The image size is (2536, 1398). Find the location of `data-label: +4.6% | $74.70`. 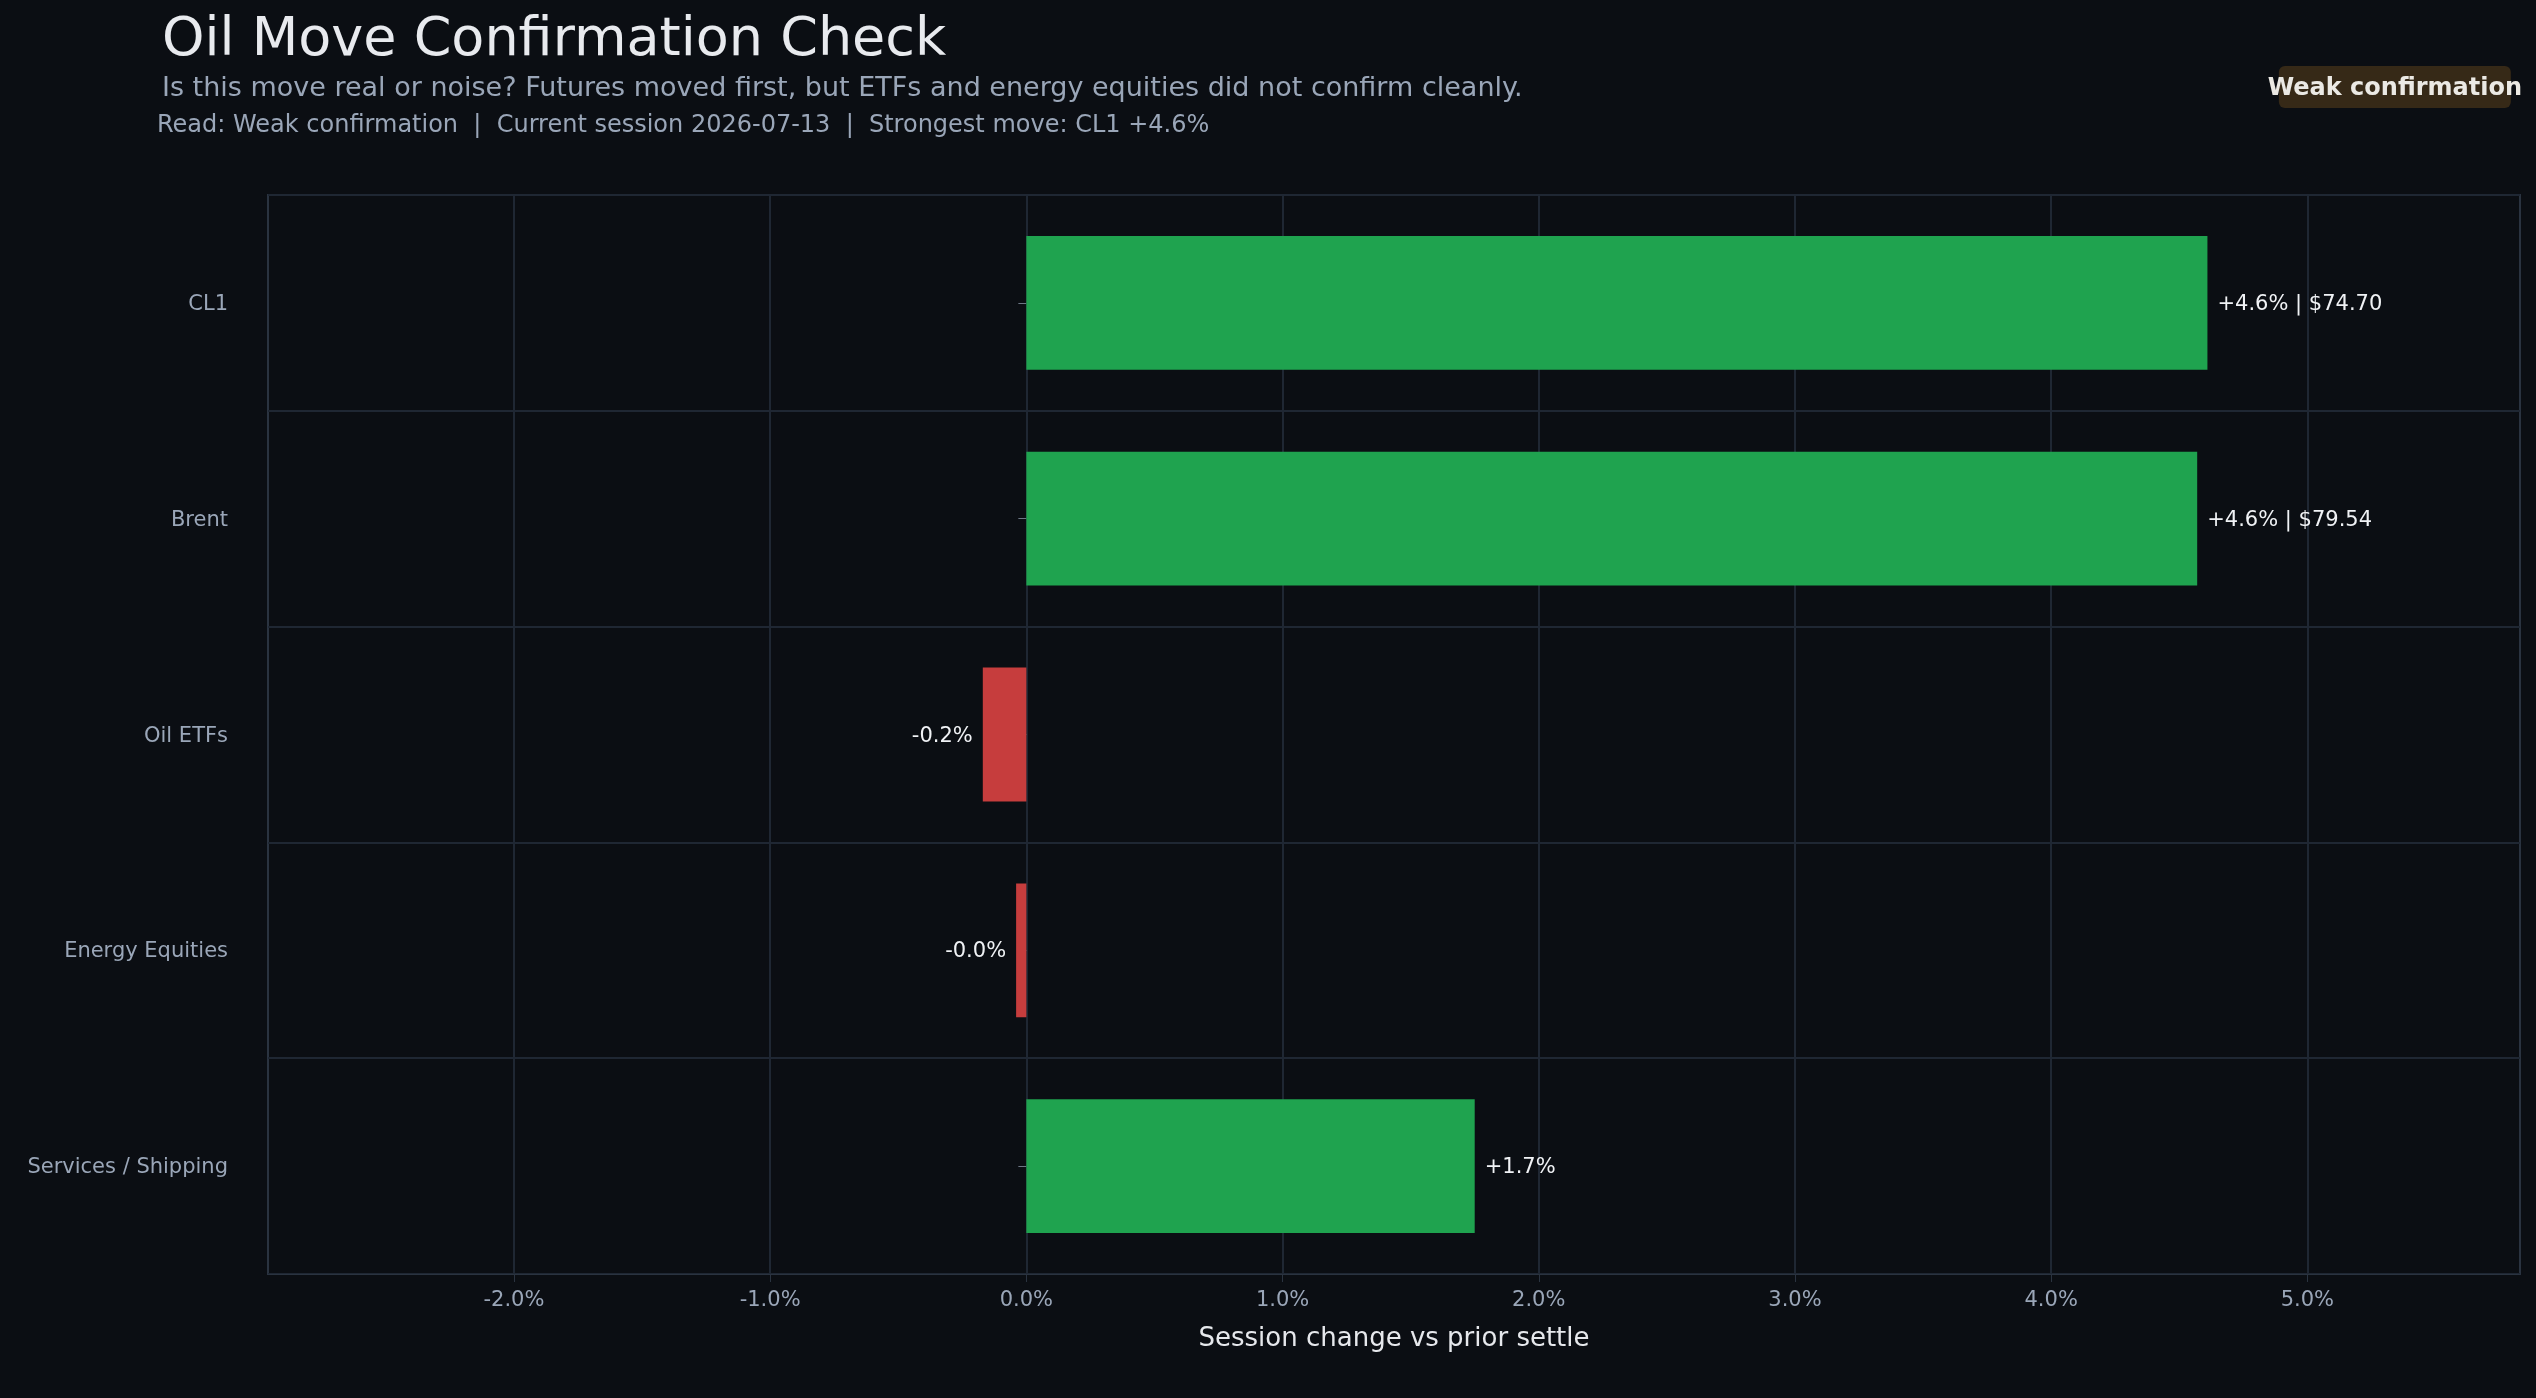

data-label: +4.6% | $74.70 is located at coordinates (2300, 303).